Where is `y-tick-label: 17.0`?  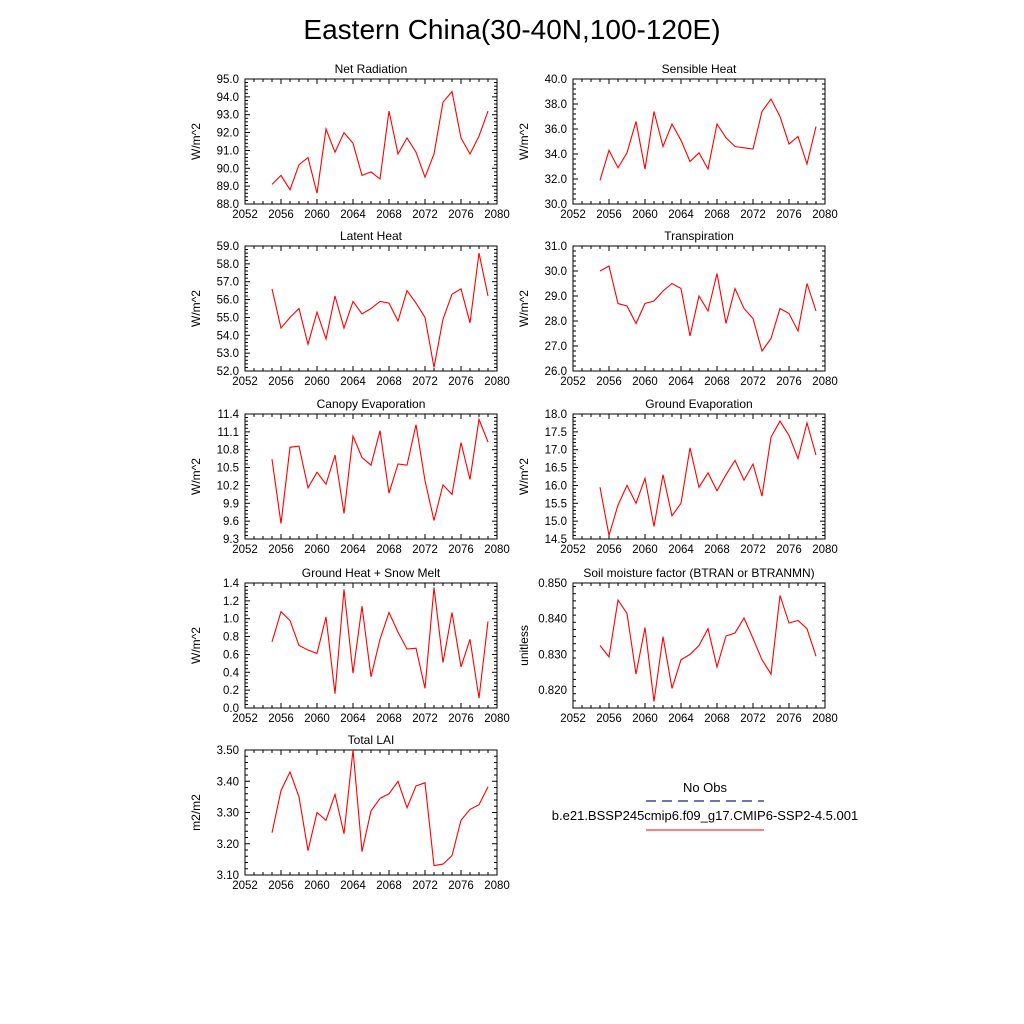 y-tick-label: 17.0 is located at coordinates (556, 451).